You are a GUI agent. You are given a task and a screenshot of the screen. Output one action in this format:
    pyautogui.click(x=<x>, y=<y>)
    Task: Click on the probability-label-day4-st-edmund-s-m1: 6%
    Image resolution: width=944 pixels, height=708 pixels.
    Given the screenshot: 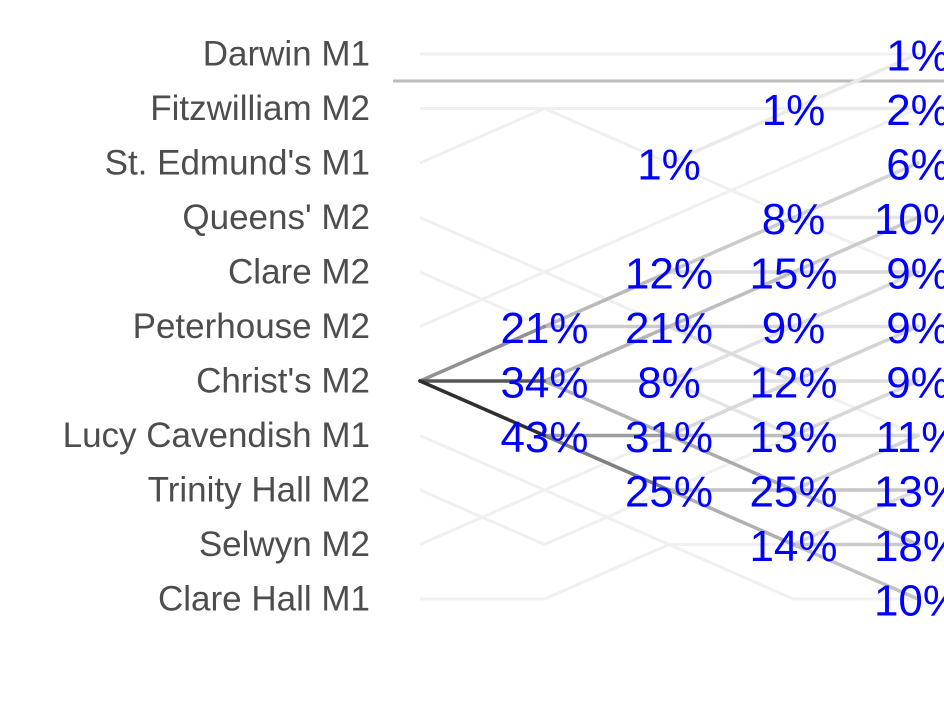 What is the action you would take?
    pyautogui.click(x=915, y=165)
    